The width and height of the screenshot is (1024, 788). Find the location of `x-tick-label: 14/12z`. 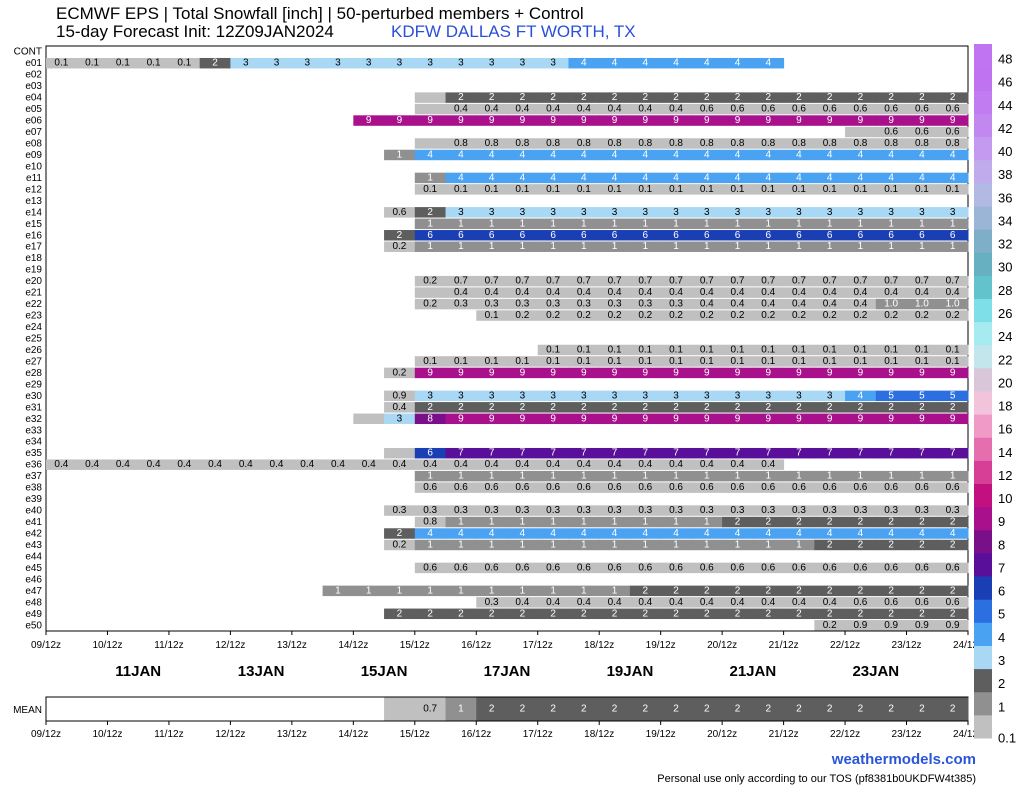

x-tick-label: 14/12z is located at coordinates (353, 645).